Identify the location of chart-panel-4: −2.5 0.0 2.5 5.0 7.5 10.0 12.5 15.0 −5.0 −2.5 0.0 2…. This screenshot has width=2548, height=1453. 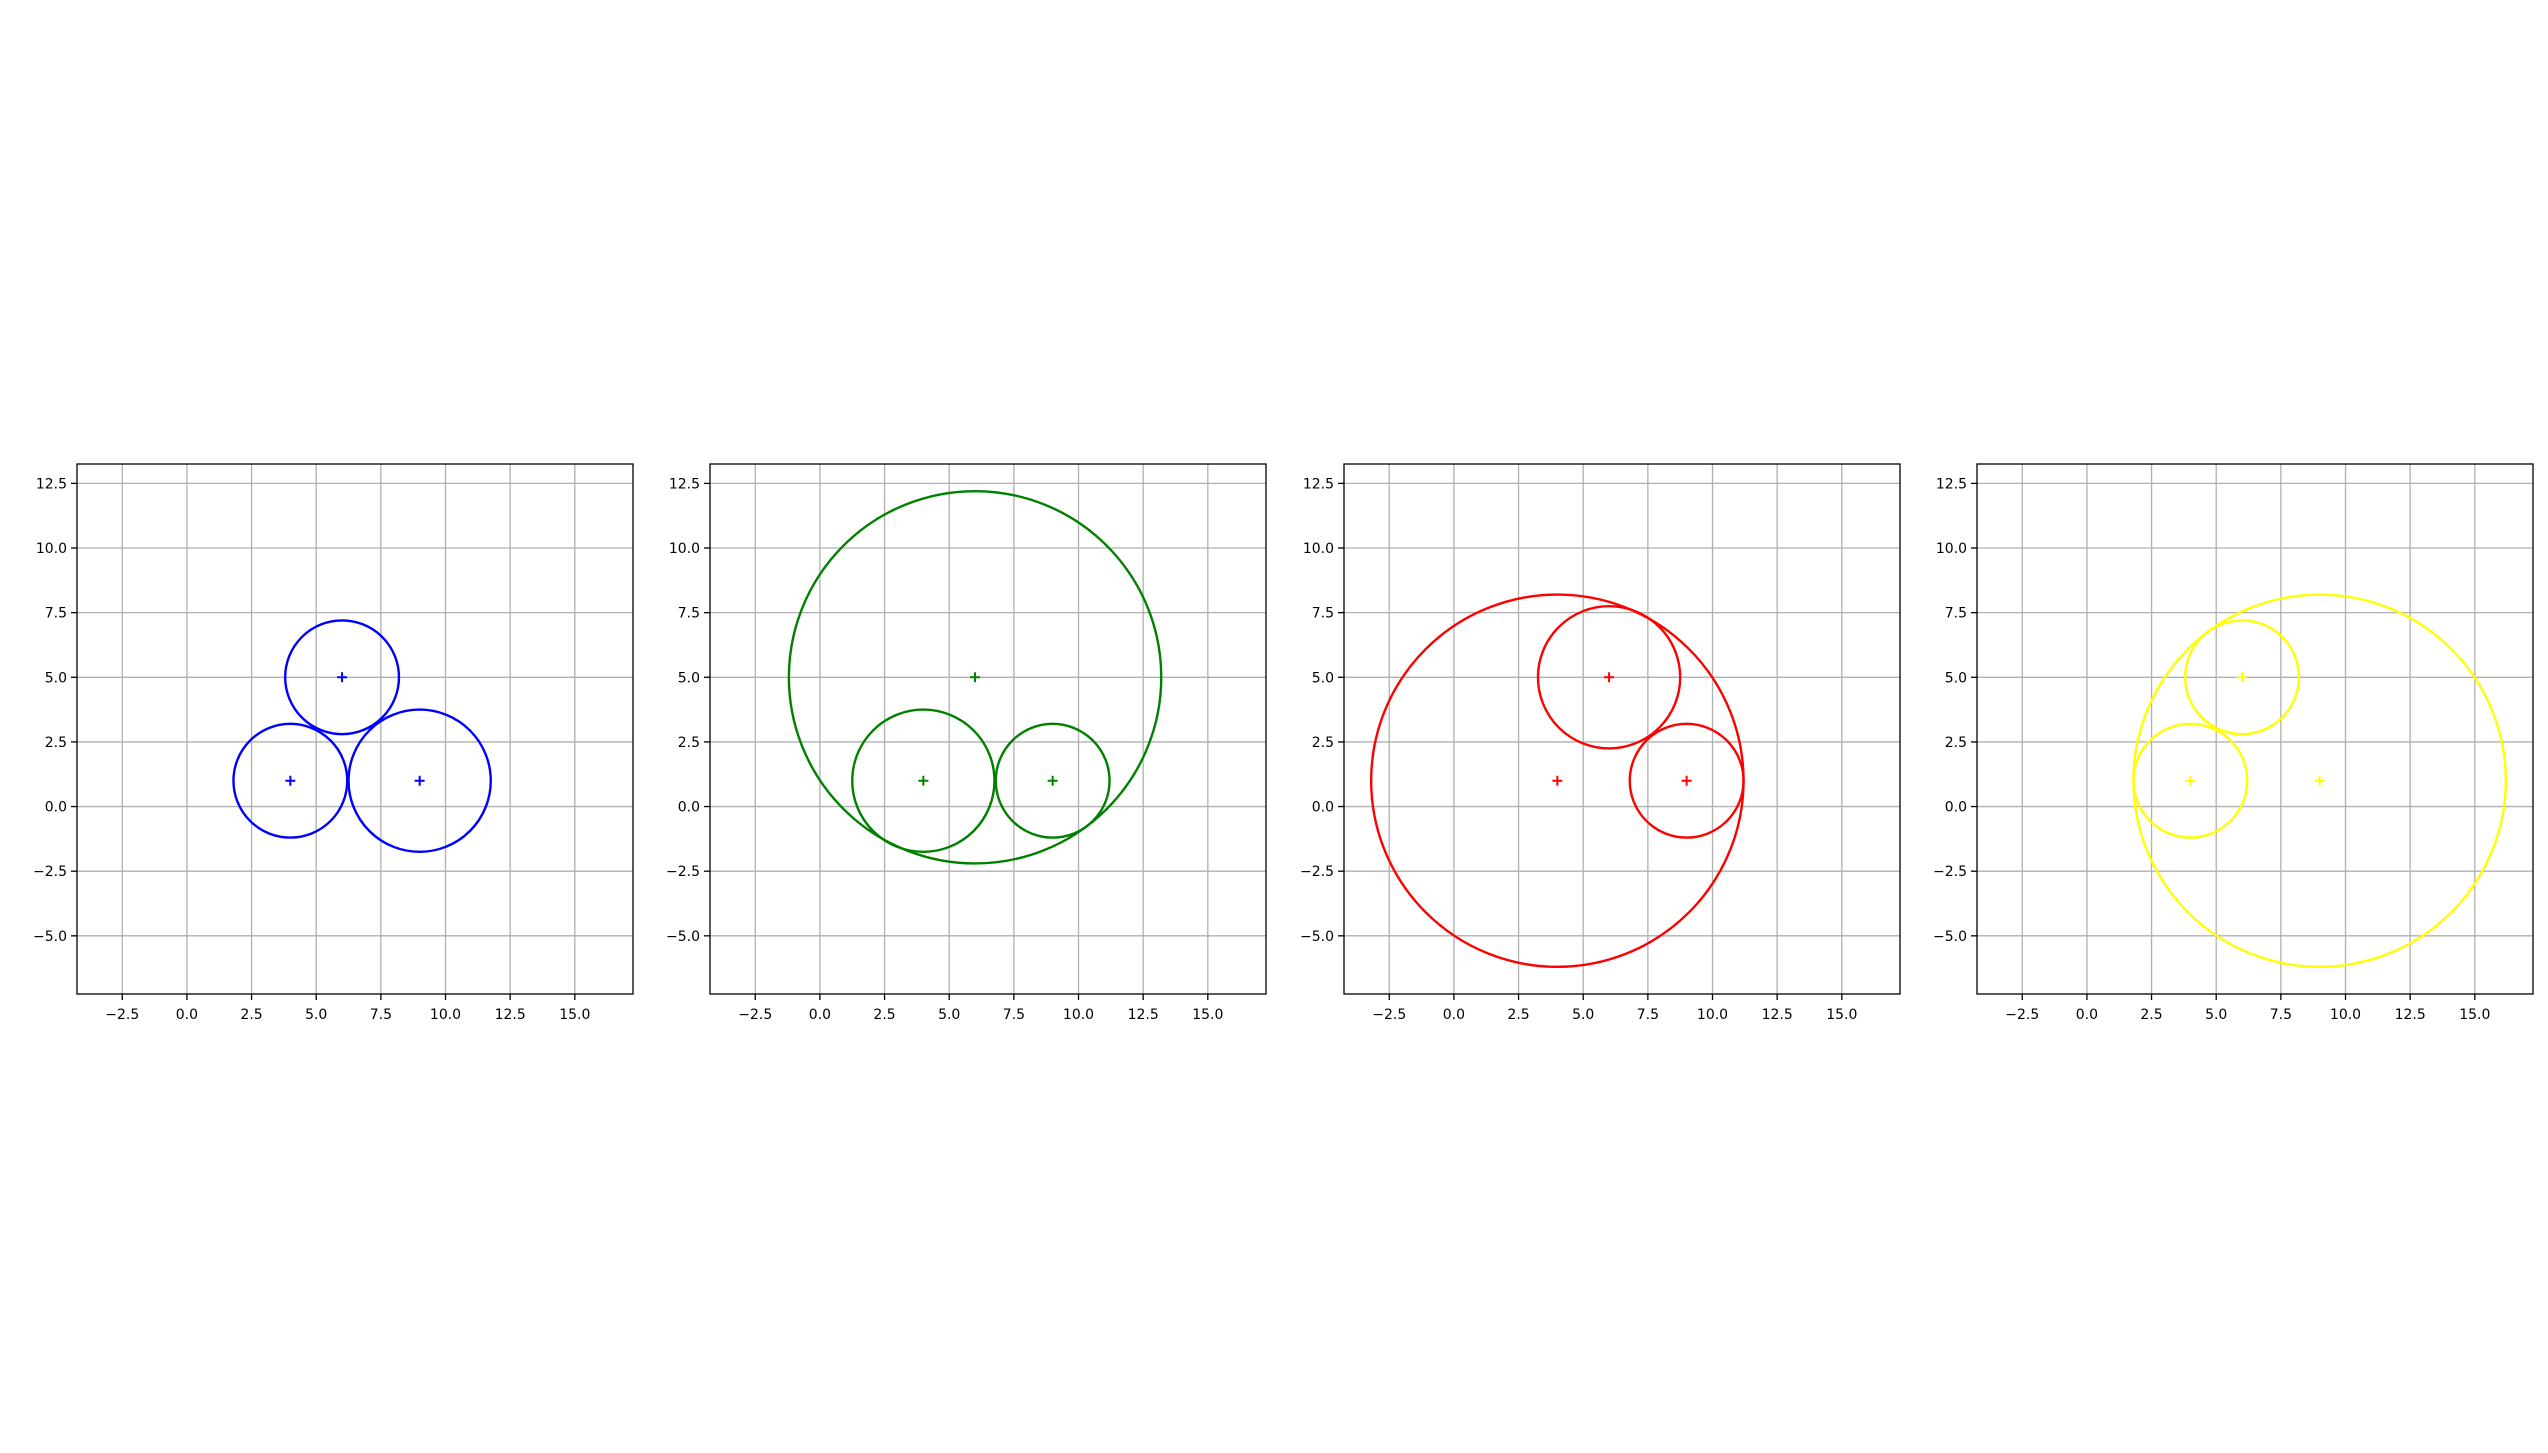
(2233, 743).